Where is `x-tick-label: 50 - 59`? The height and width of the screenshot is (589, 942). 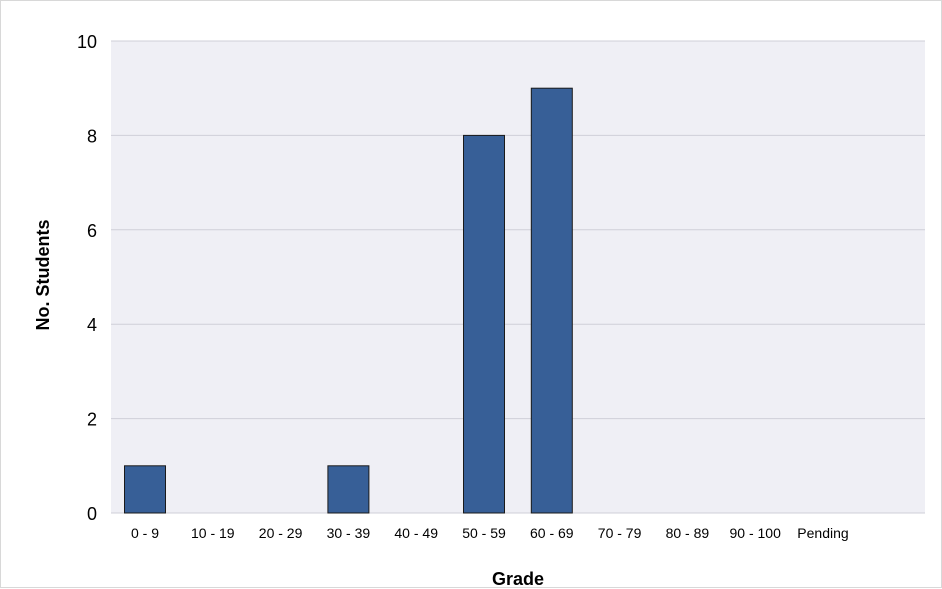 x-tick-label: 50 - 59 is located at coordinates (484, 533).